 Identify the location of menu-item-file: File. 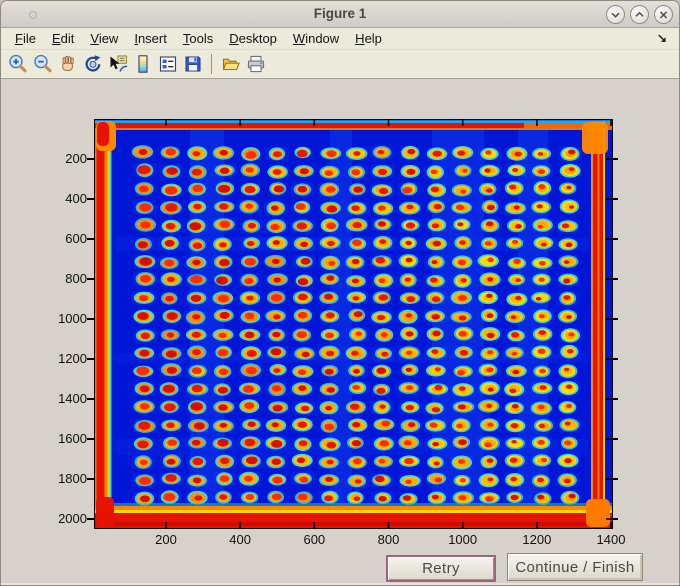
(25, 38).